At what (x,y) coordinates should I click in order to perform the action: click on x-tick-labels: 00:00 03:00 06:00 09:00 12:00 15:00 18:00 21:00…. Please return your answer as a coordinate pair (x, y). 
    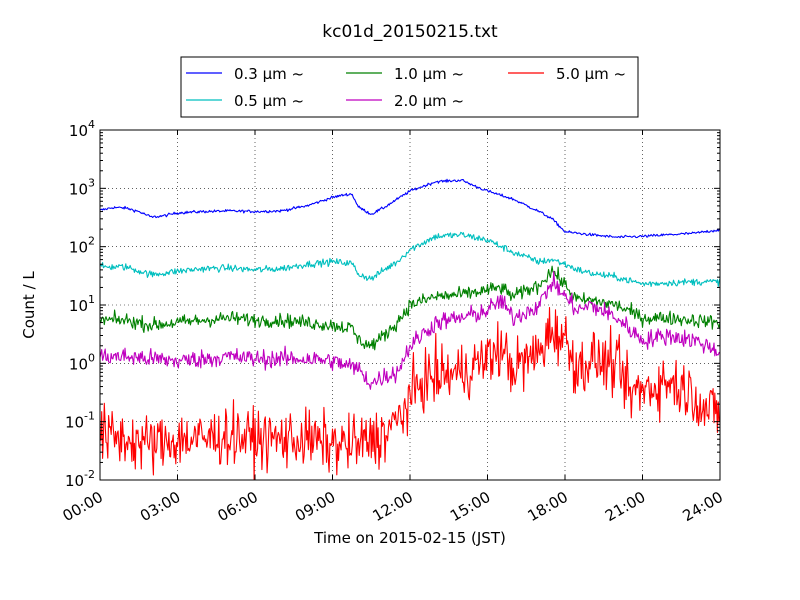
    Looking at the image, I should click on (393, 506).